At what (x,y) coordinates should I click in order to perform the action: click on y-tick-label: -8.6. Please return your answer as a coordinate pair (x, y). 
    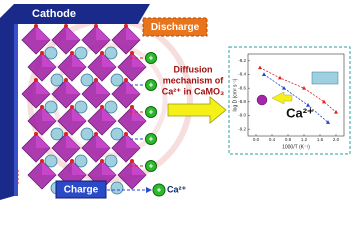
    Looking at the image, I should click on (242, 87).